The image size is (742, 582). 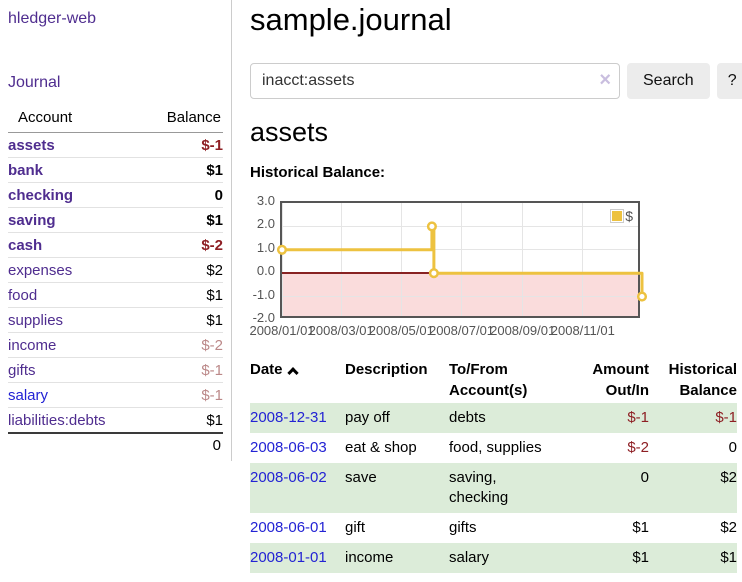 I want to click on register-header-balance: Historical Balance, so click(x=693, y=380).